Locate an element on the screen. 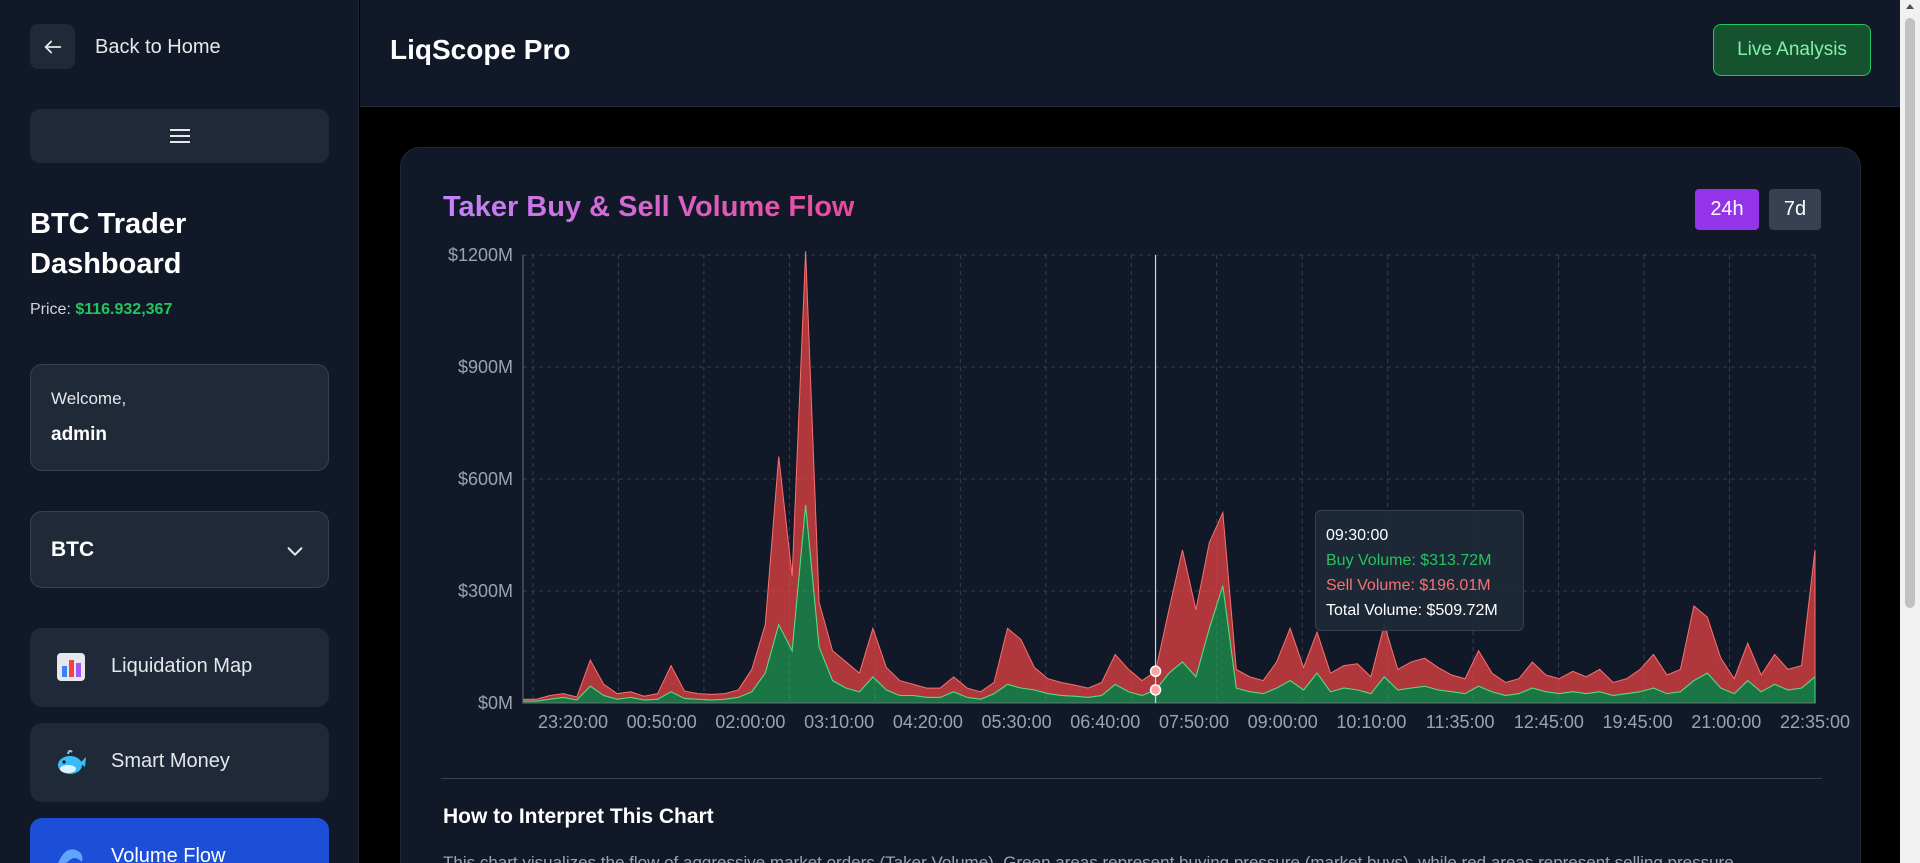  x-tick-label: 09:00:00 is located at coordinates (1283, 722).